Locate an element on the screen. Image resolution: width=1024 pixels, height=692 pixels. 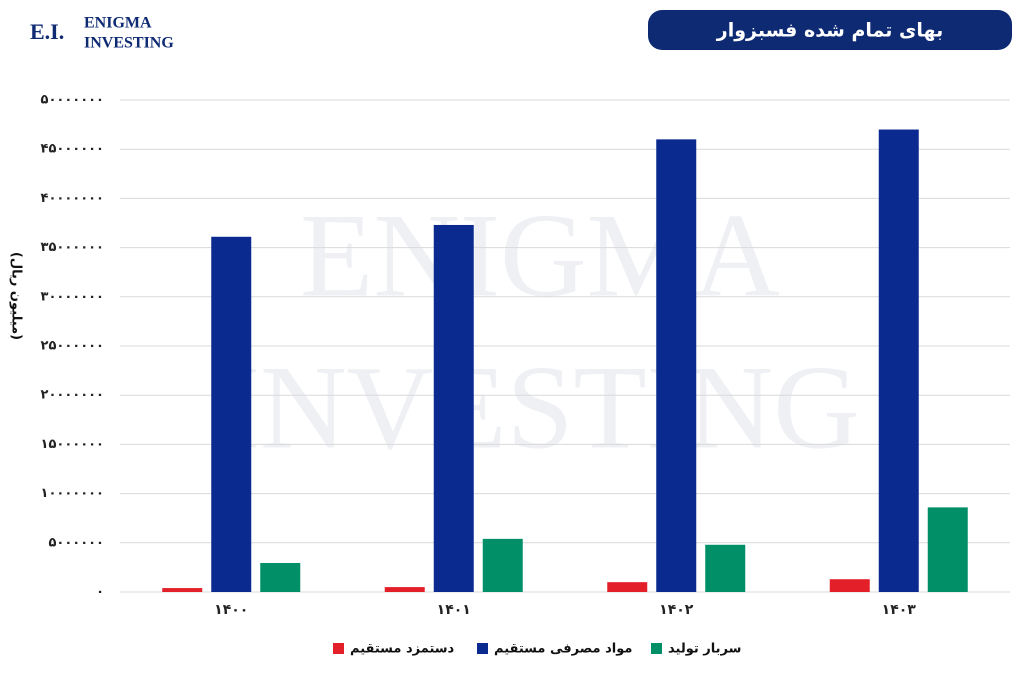
x-tick-label: ۱۴۰۱ is located at coordinates (454, 610).